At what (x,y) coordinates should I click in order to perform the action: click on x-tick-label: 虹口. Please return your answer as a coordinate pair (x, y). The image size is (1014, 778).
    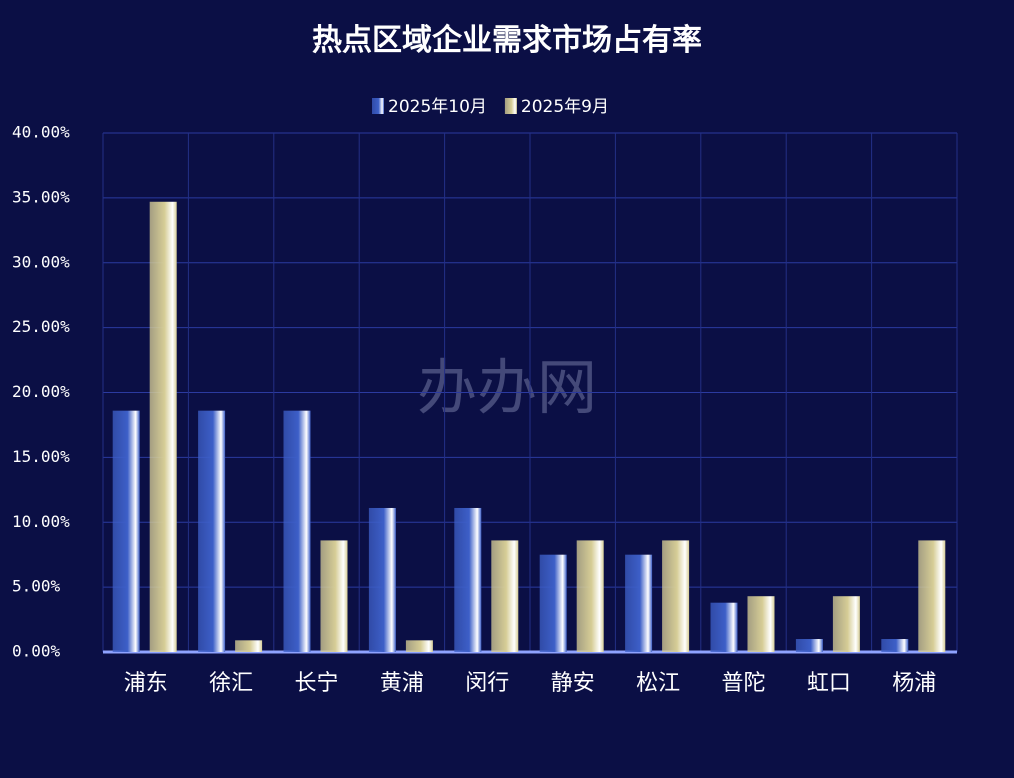
    Looking at the image, I should click on (829, 683).